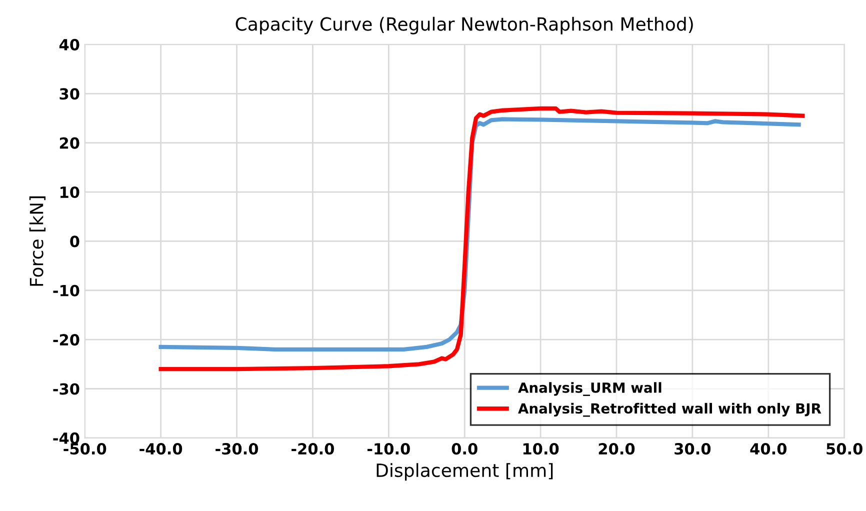 This screenshot has height=511, width=866. I want to click on x-tick-label: -30.0, so click(237, 449).